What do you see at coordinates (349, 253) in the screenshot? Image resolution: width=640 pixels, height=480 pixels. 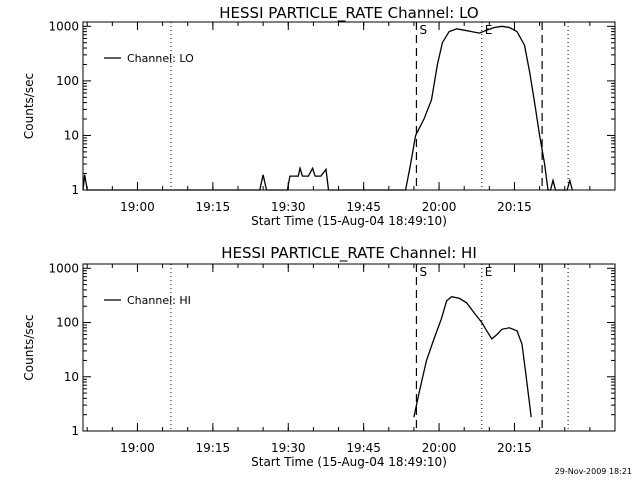 I see `chart-title: HESSI PARTICLE_RATE Channel: HI` at bounding box center [349, 253].